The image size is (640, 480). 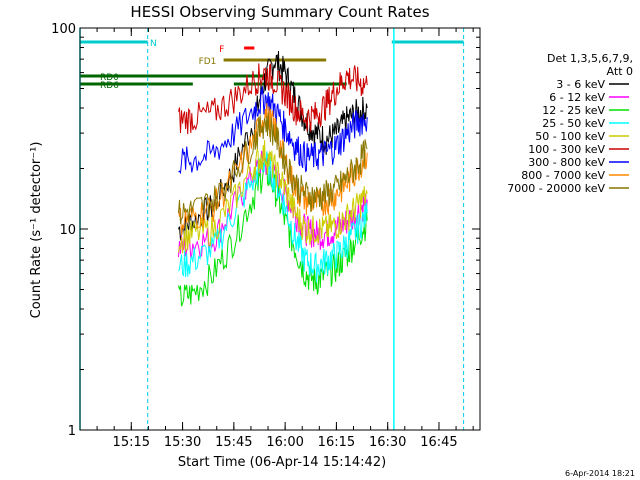 What do you see at coordinates (566, 149) in the screenshot?
I see `legend-entry-label: 100 - 300 keV` at bounding box center [566, 149].